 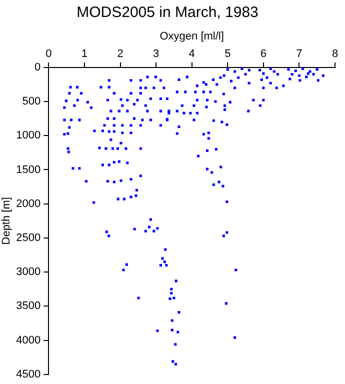 What do you see at coordinates (335, 54) in the screenshot?
I see `x-tick-label: 8` at bounding box center [335, 54].